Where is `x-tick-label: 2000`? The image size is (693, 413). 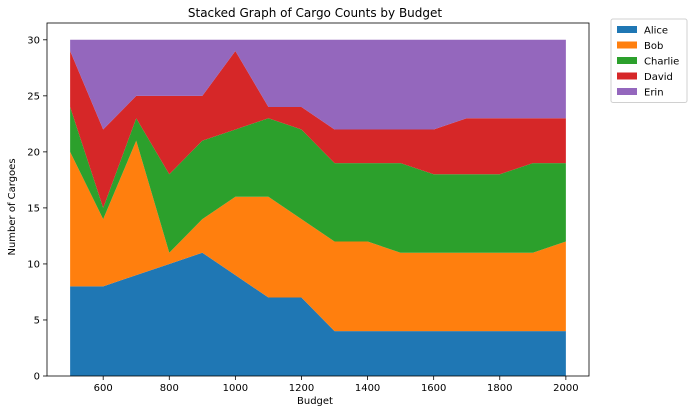
x-tick-label: 2000 is located at coordinates (565, 388).